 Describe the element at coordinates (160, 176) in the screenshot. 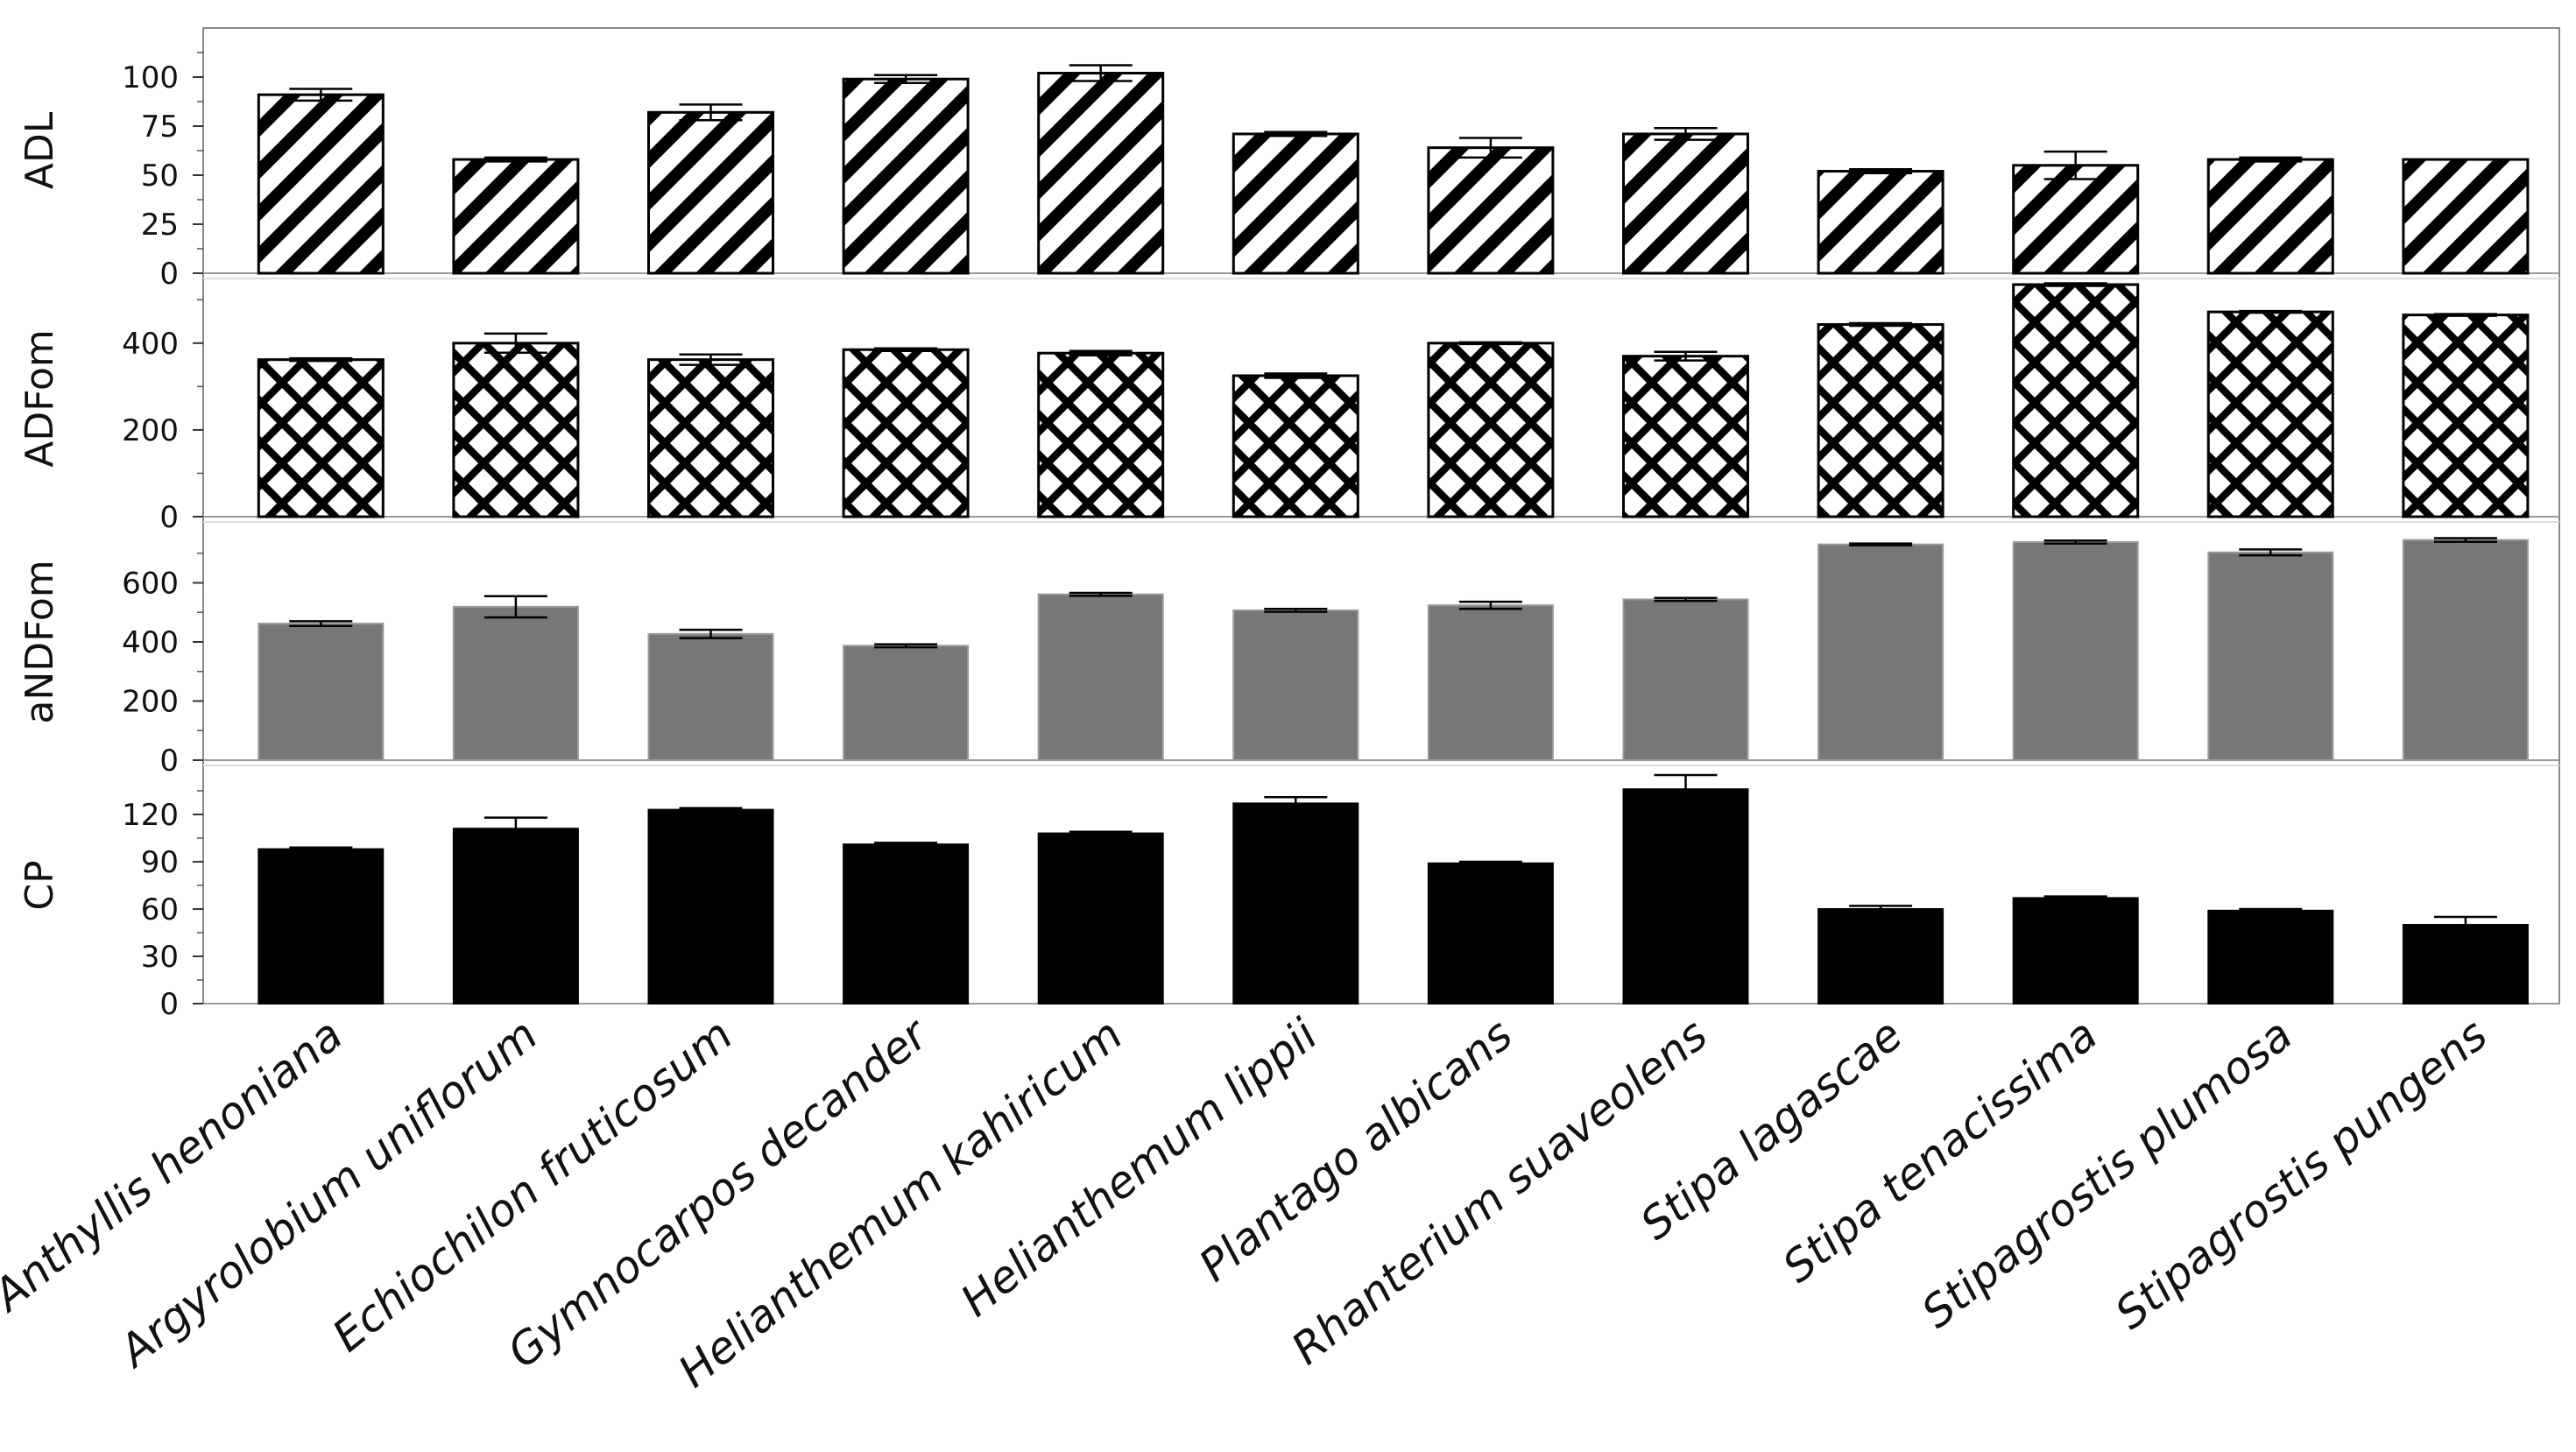

I see `y-tick-label: 50` at that location.